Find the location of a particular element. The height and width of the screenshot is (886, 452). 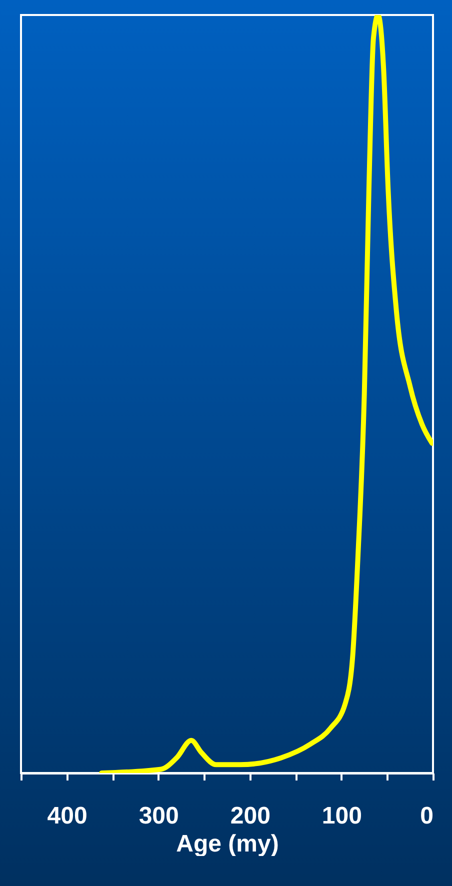

x-tick-label: 400 is located at coordinates (67, 816).